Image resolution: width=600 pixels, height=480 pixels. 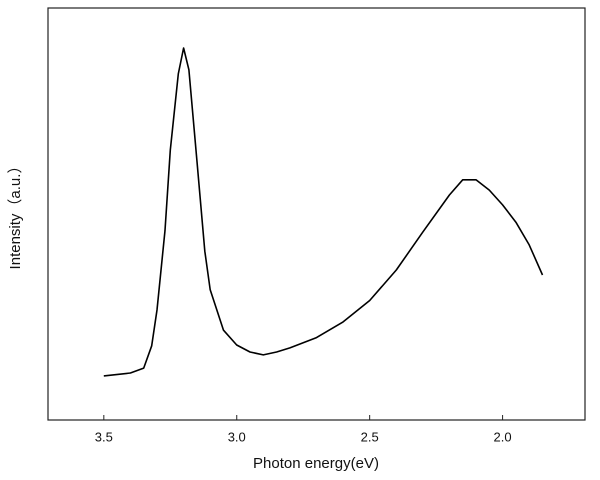 I want to click on x-tick-label: 3.5, so click(x=104, y=436).